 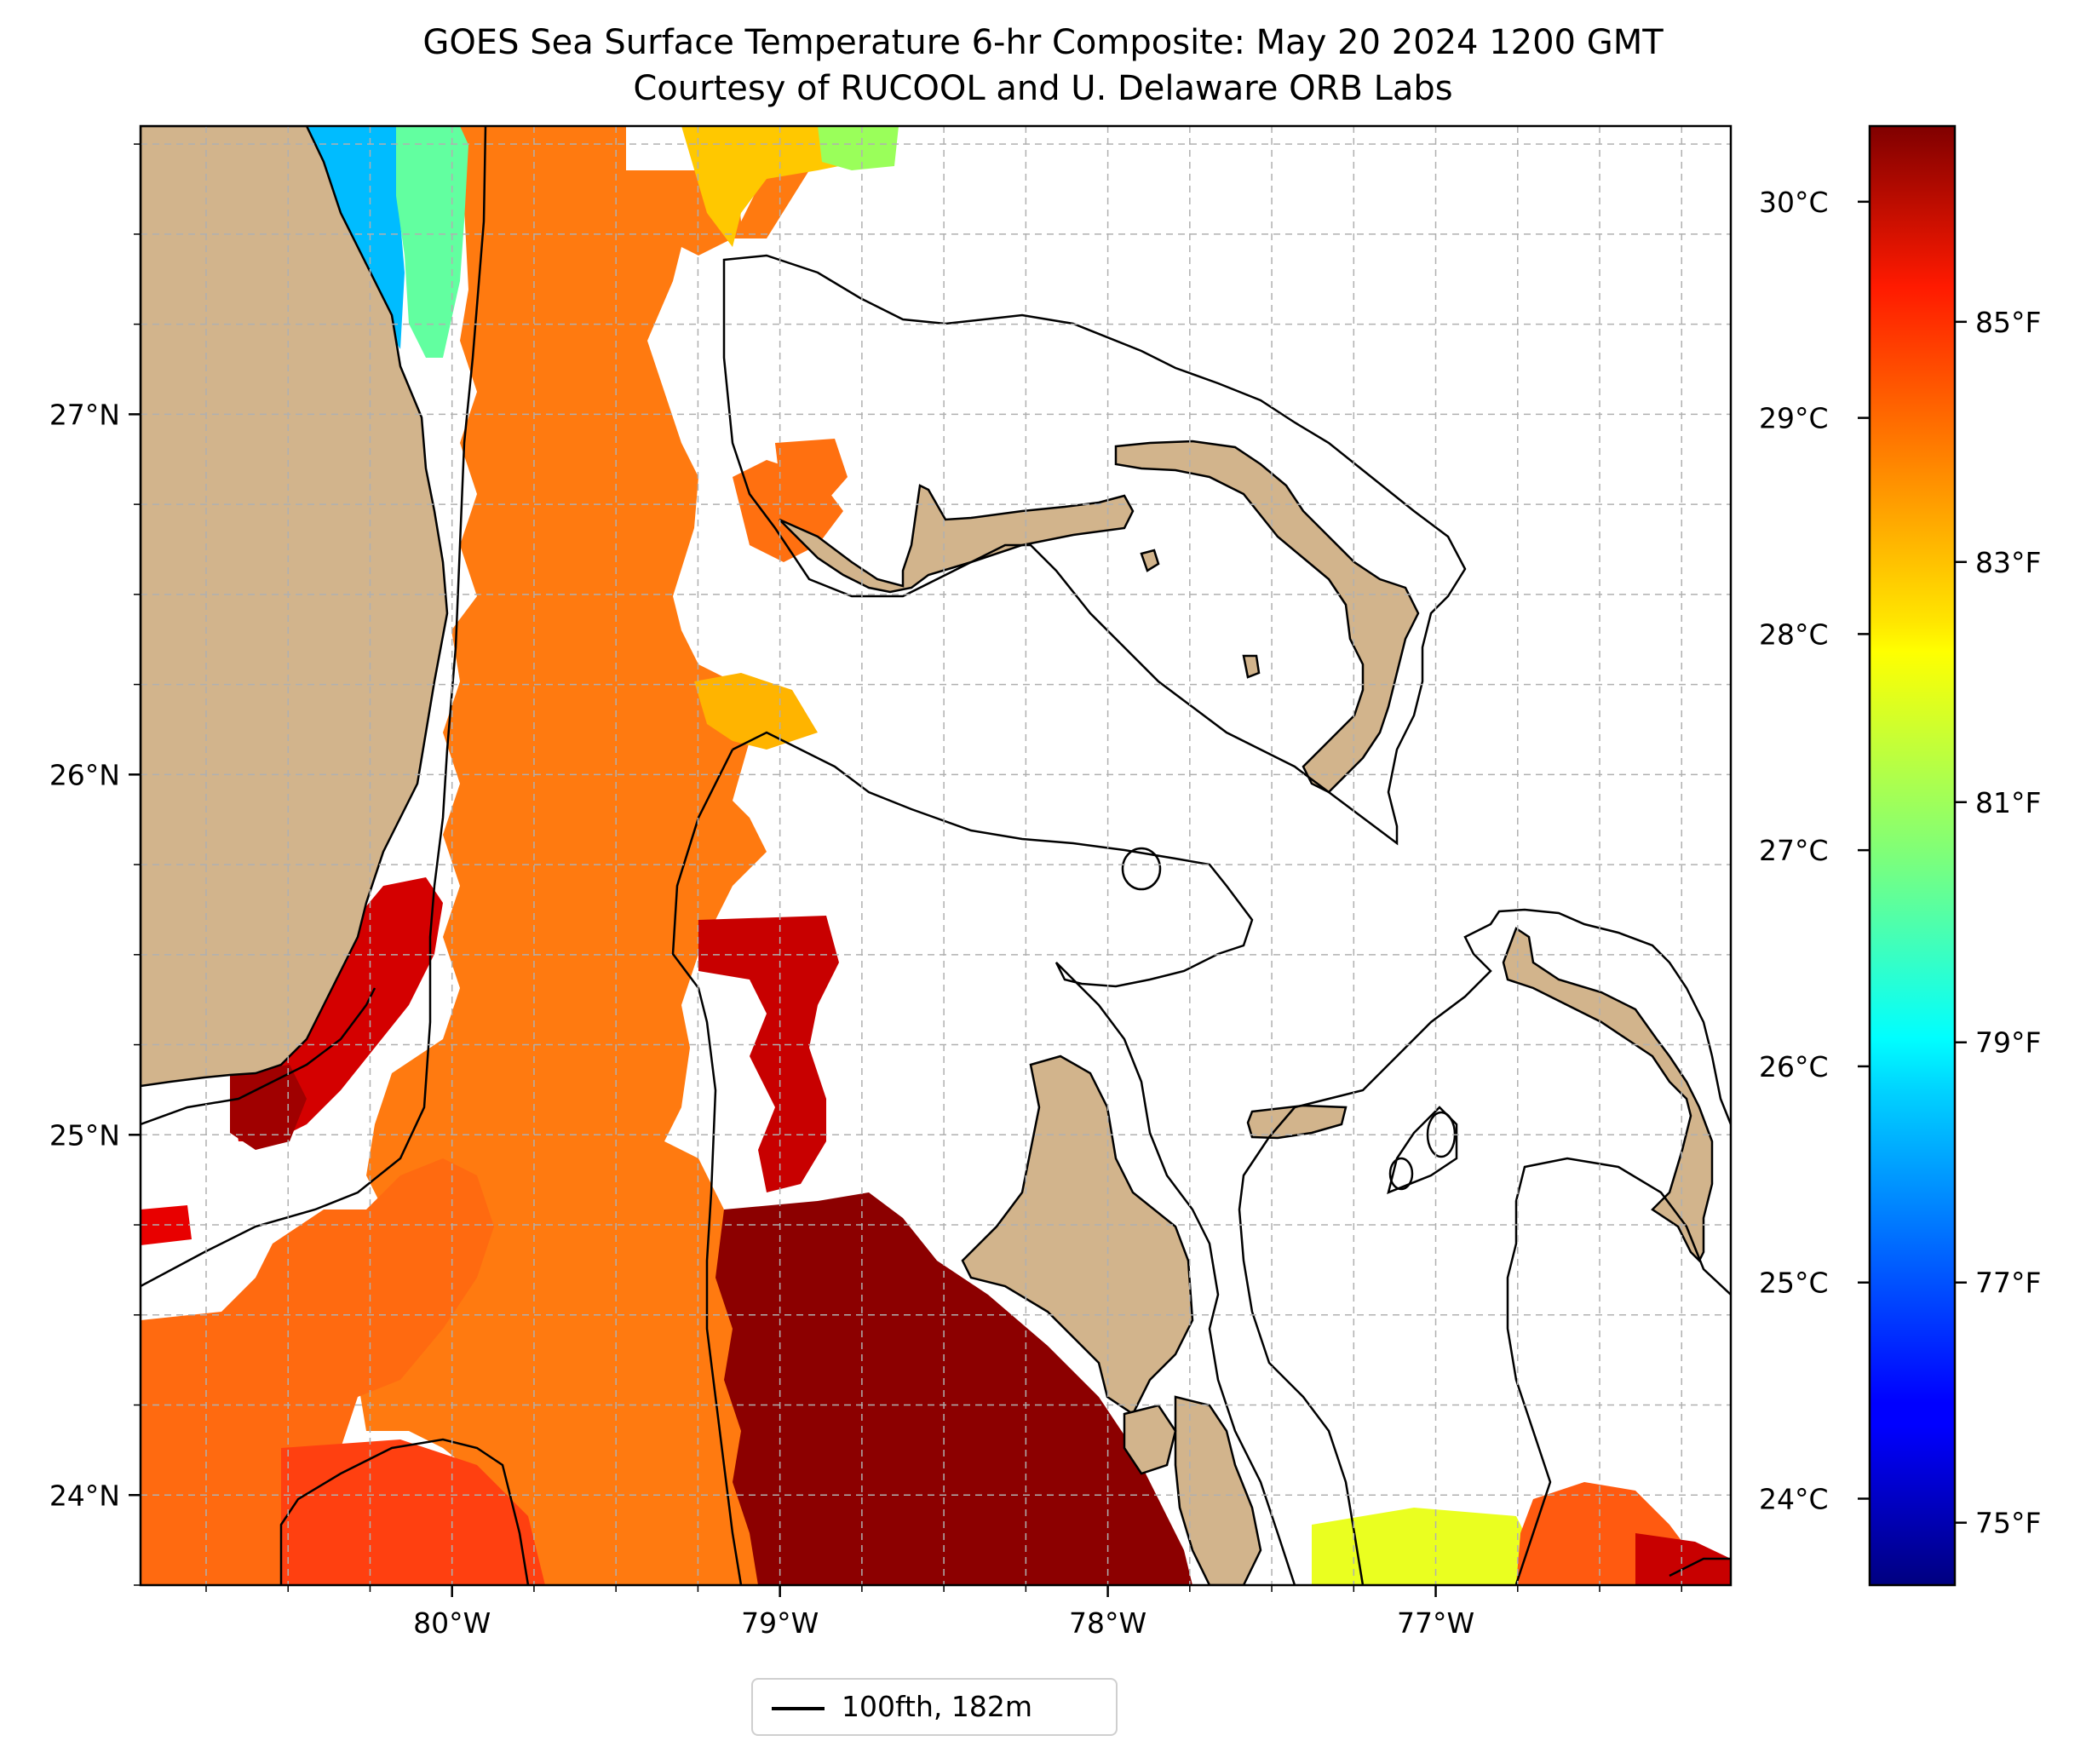 I want to click on sst-hot-core, so click(x=953, y=1388).